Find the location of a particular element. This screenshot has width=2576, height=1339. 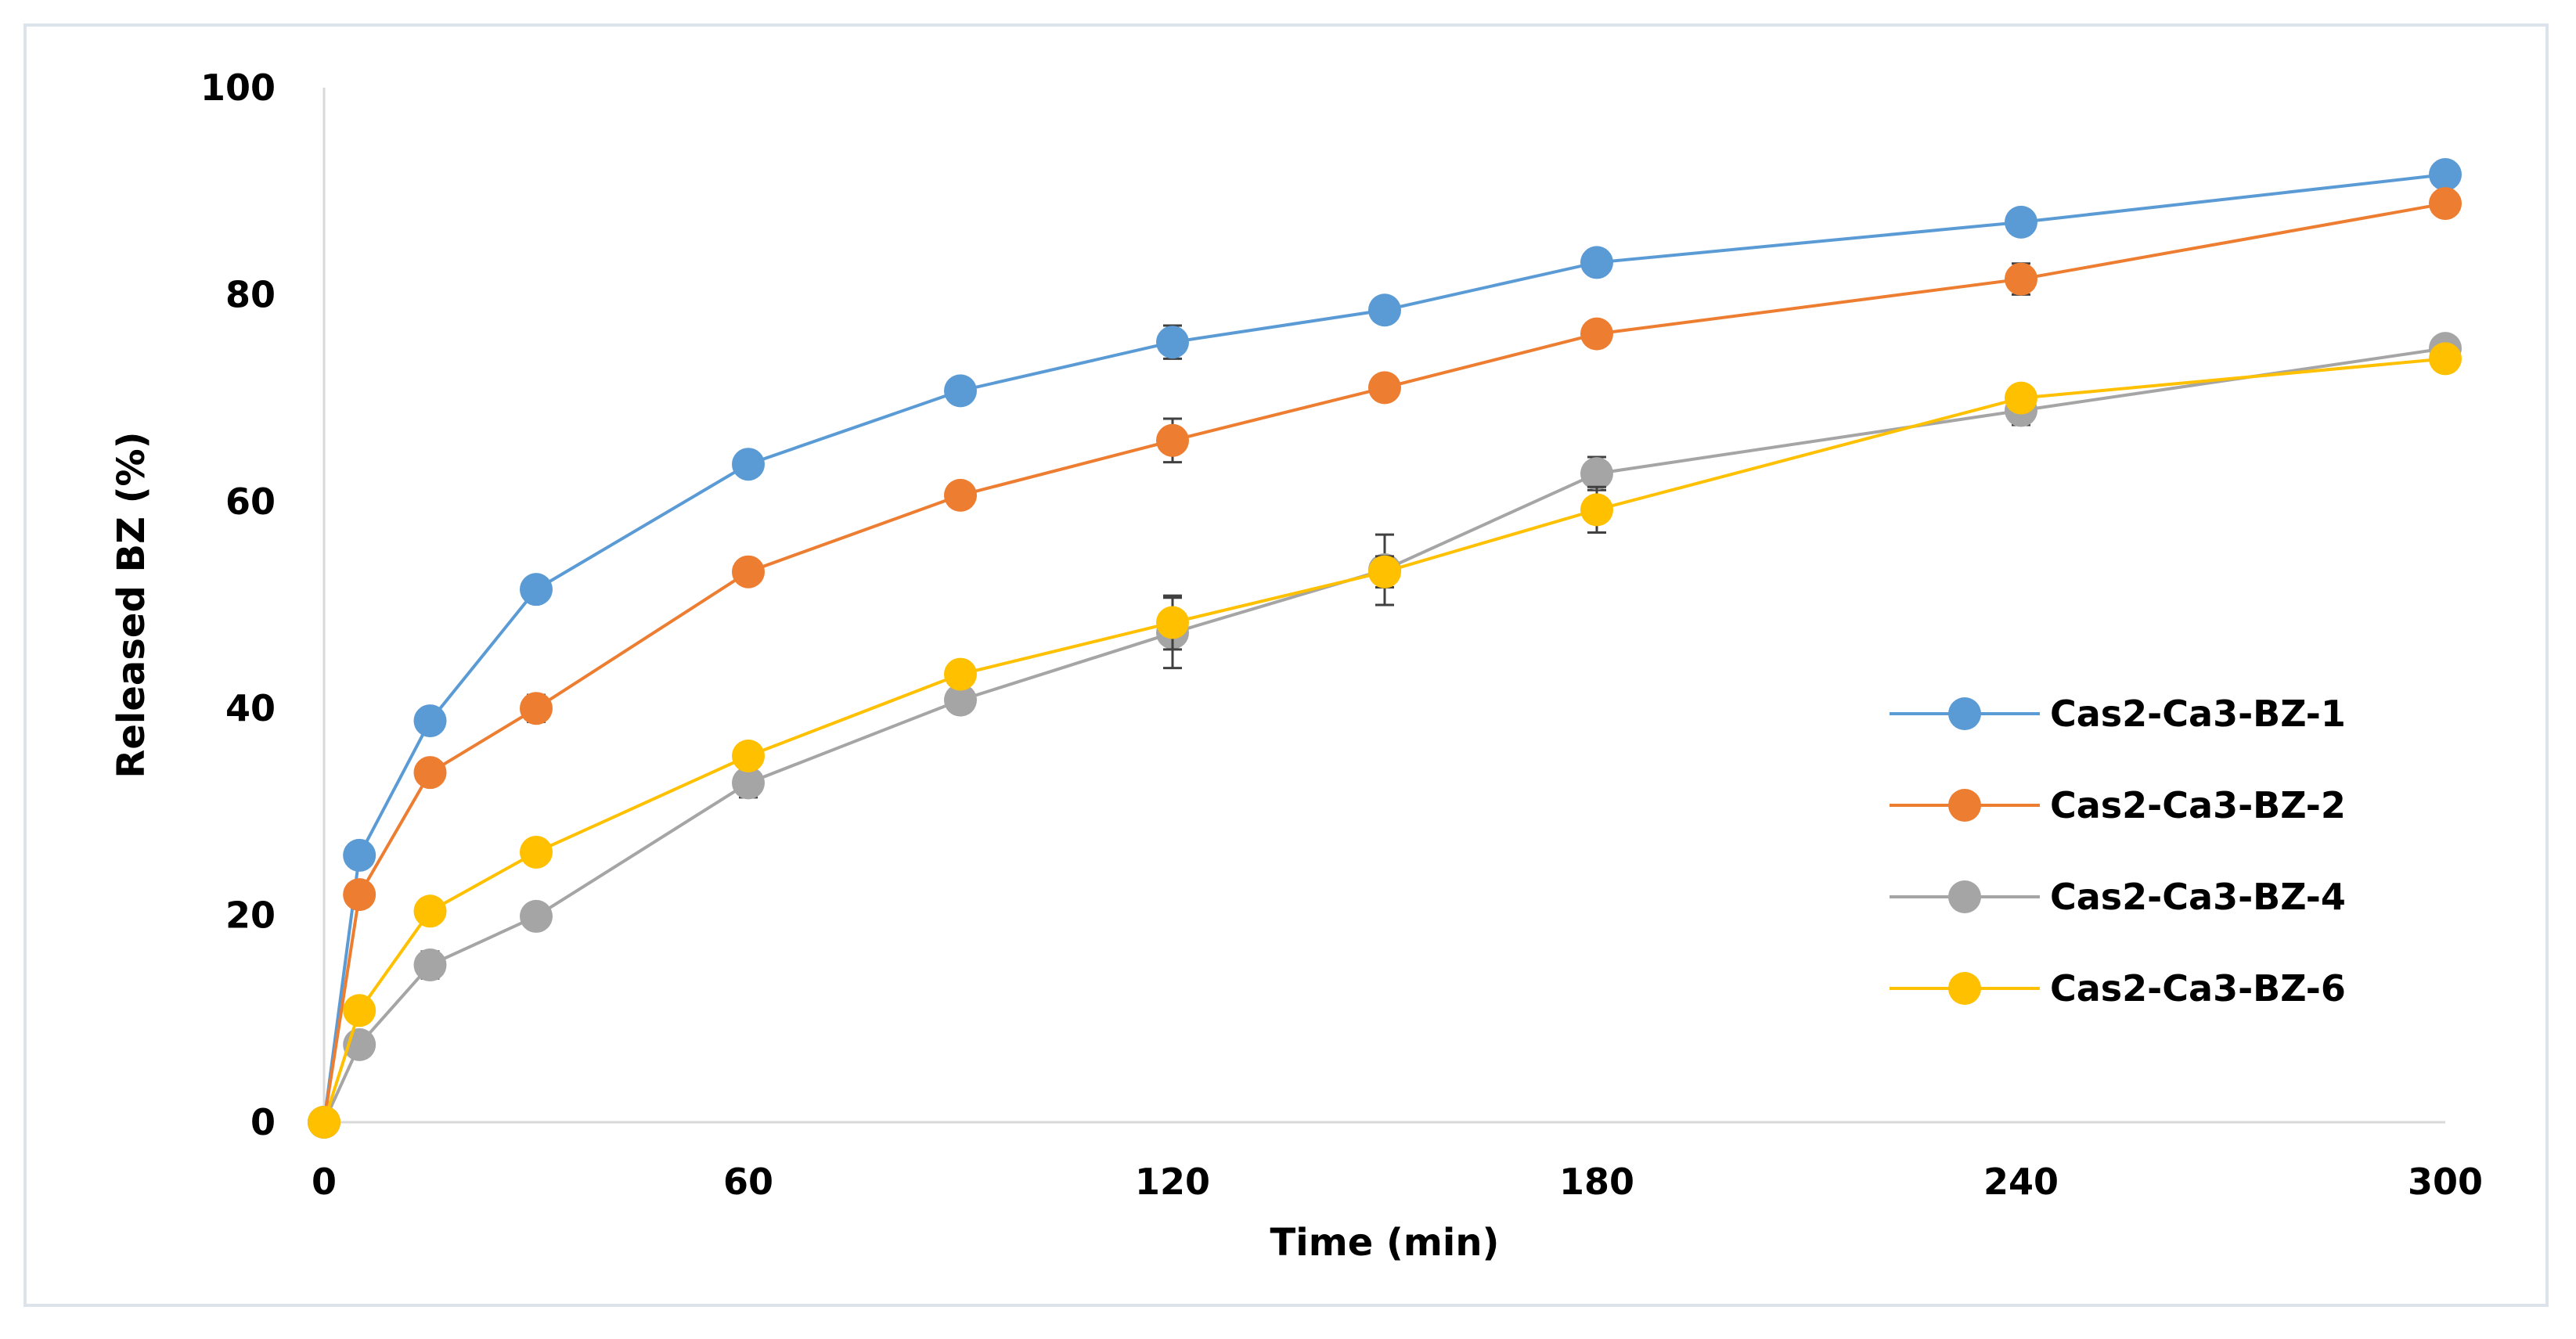

x-tick-label: 0 is located at coordinates (324, 1182).